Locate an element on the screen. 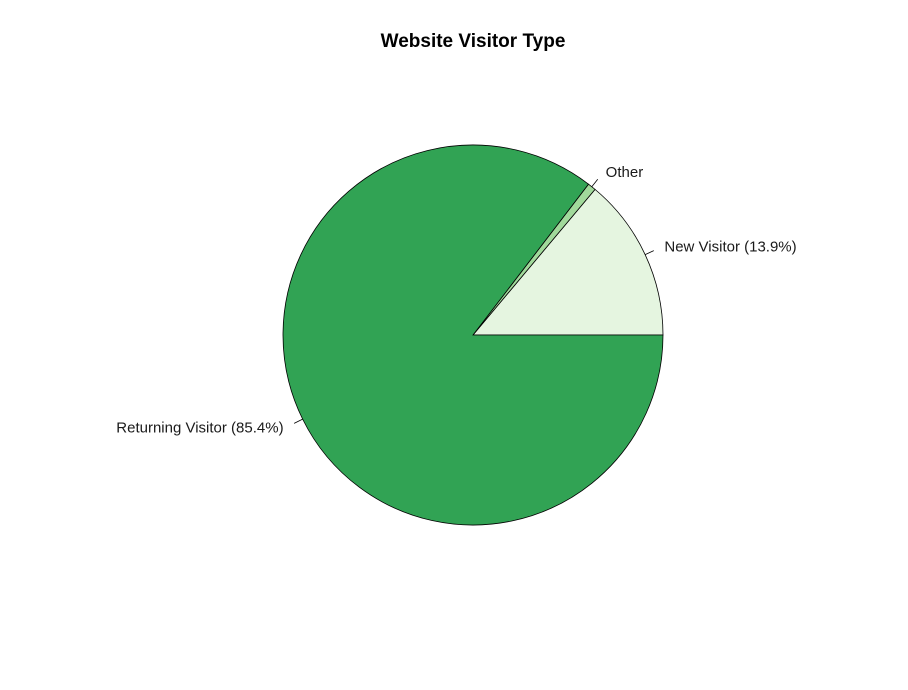 The width and height of the screenshot is (908, 690). pie-label-2: Returning Visitor (85.4%) is located at coordinates (199, 428).